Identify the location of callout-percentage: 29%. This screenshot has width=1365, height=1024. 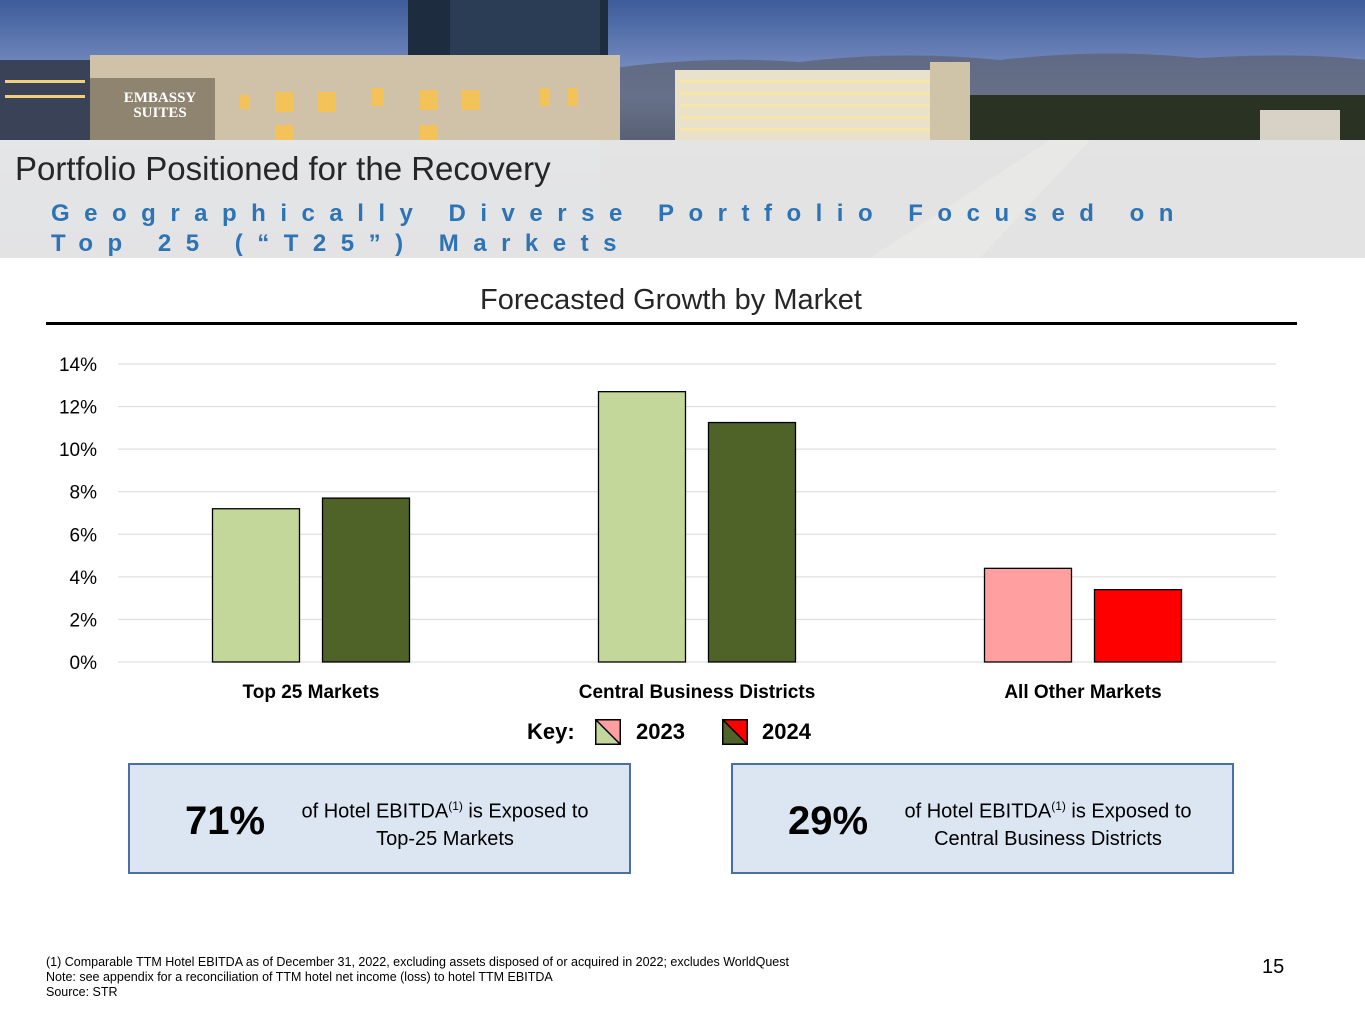
(828, 821).